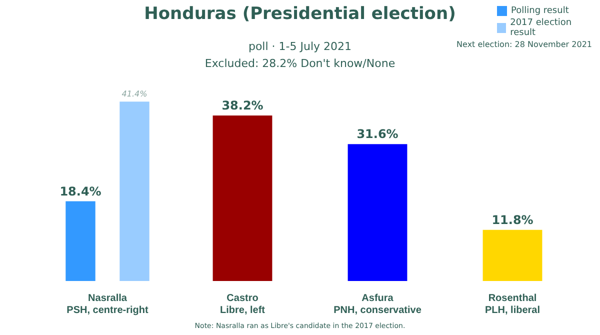 This screenshot has width=600, height=335. What do you see at coordinates (512, 304) in the screenshot?
I see `x-tick-label: Rosenthal PLH, liberal` at bounding box center [512, 304].